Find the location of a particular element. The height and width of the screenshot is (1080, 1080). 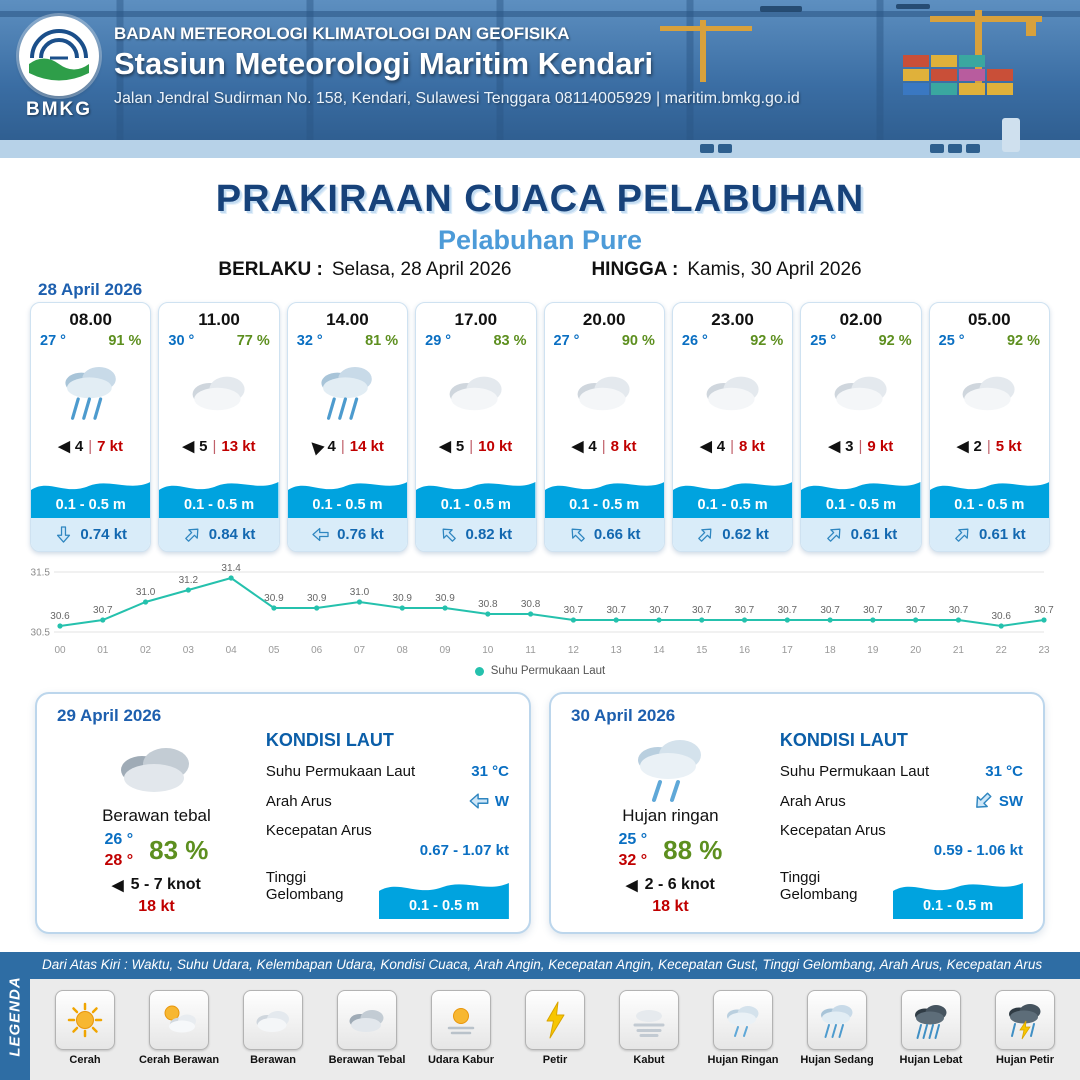

card-humidity: 81 % is located at coordinates (382, 341).